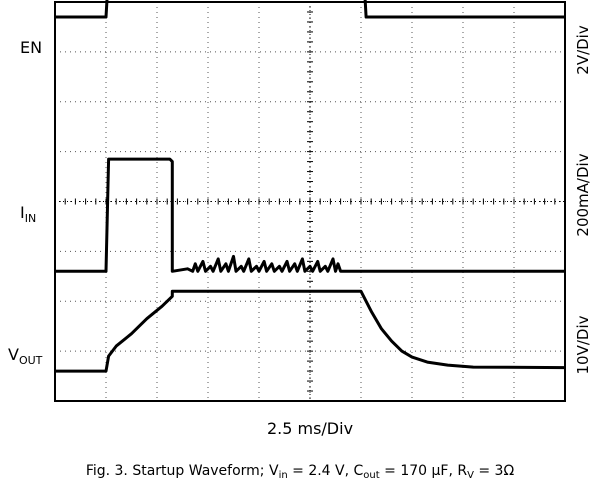 The image size is (600, 494). What do you see at coordinates (31, 47) in the screenshot?
I see `channel-label-en: EN` at bounding box center [31, 47].